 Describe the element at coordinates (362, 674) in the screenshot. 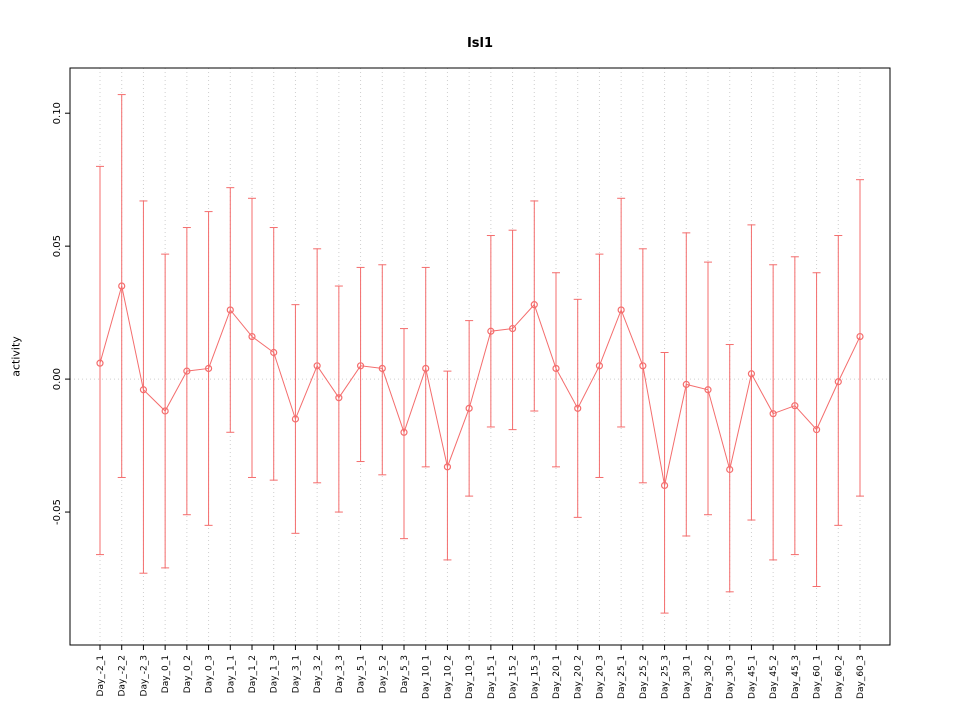

I see `svg-text: Day_5_1` at that location.